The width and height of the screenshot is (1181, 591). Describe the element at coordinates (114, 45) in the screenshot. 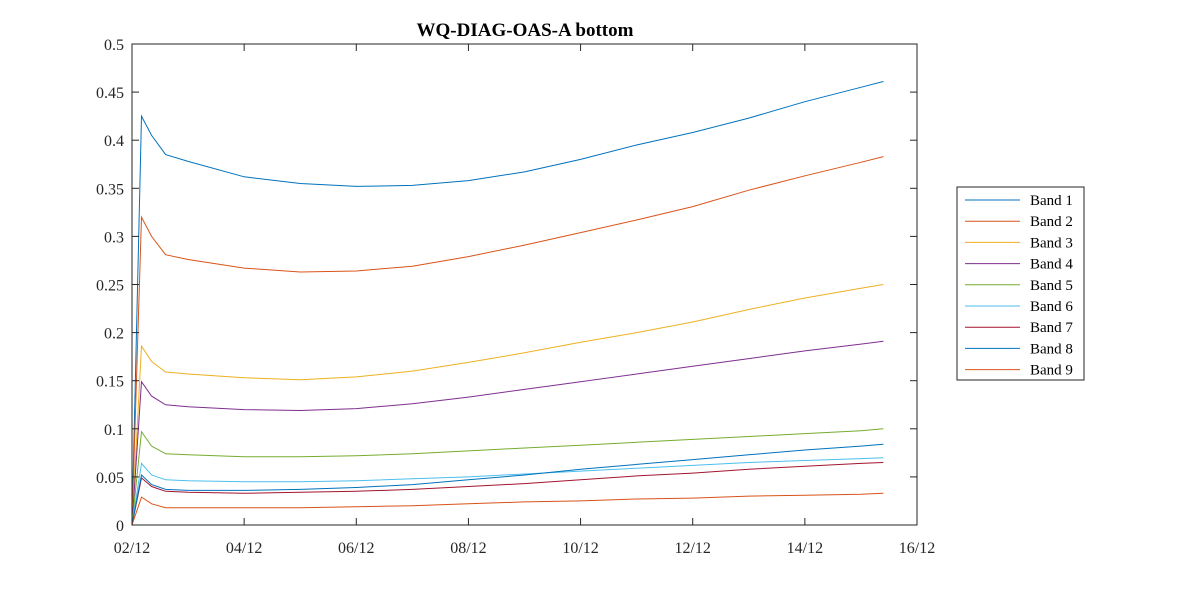

I see `y-tick-label: 0.5` at that location.